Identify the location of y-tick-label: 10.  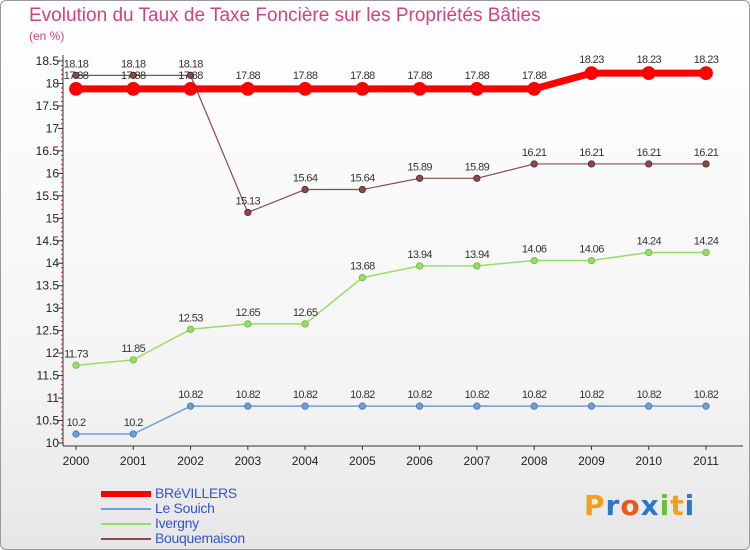
(53, 443).